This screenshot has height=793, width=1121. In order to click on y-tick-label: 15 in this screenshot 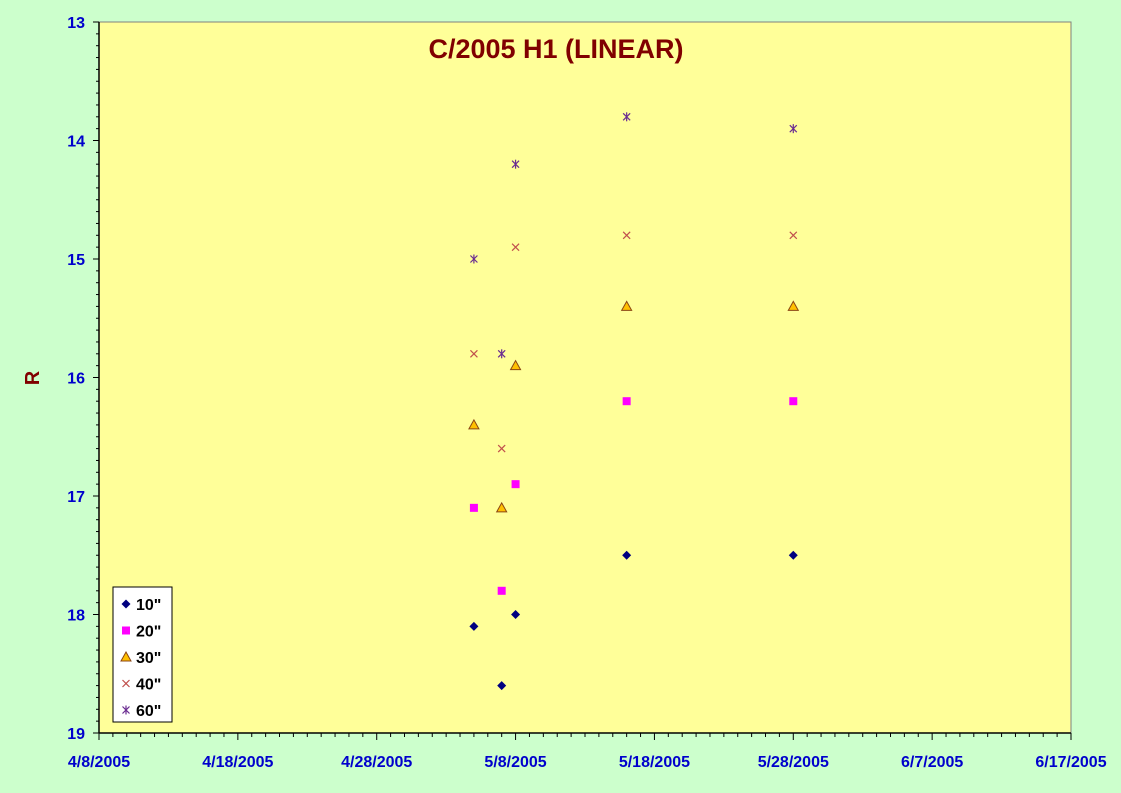, I will do `click(76, 260)`.